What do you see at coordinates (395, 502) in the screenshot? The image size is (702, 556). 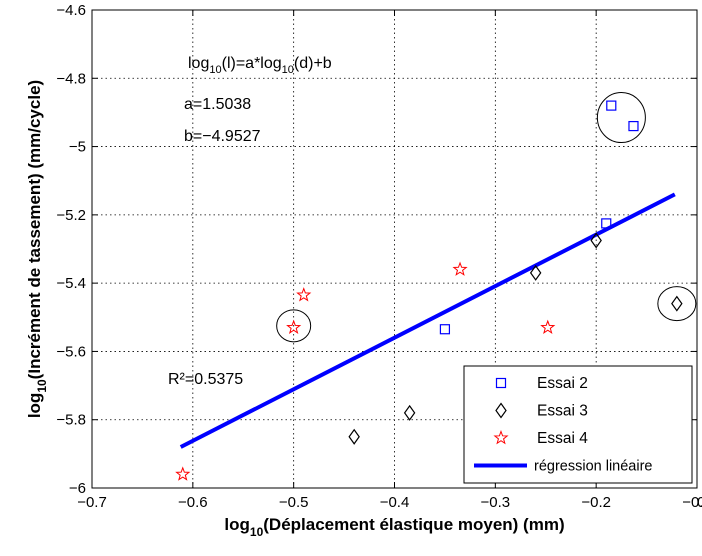 I see `x-tick-label: −0.4` at bounding box center [395, 502].